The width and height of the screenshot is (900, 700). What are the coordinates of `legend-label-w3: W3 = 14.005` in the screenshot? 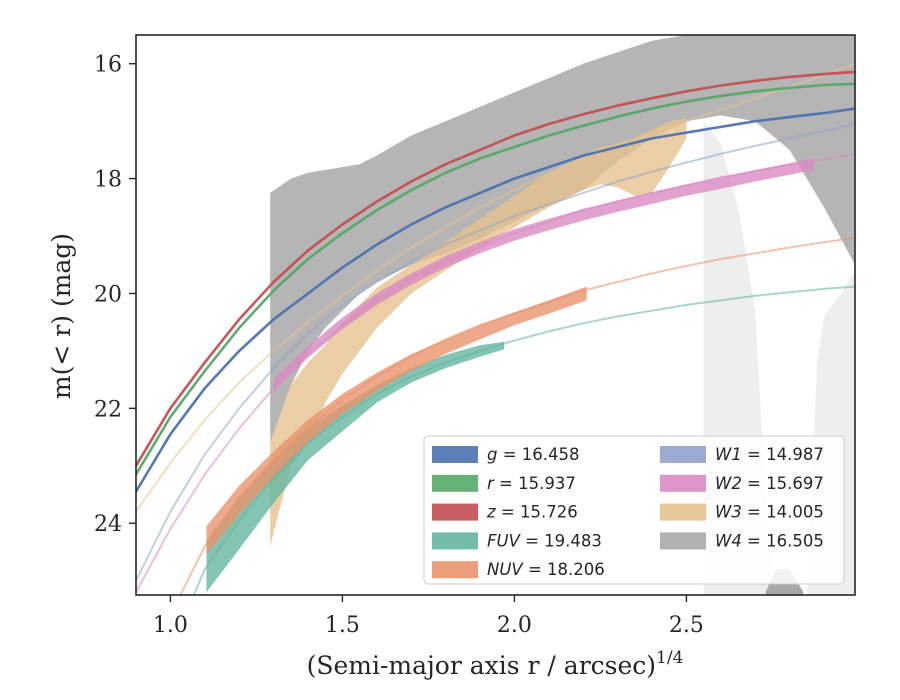 It's located at (769, 512).